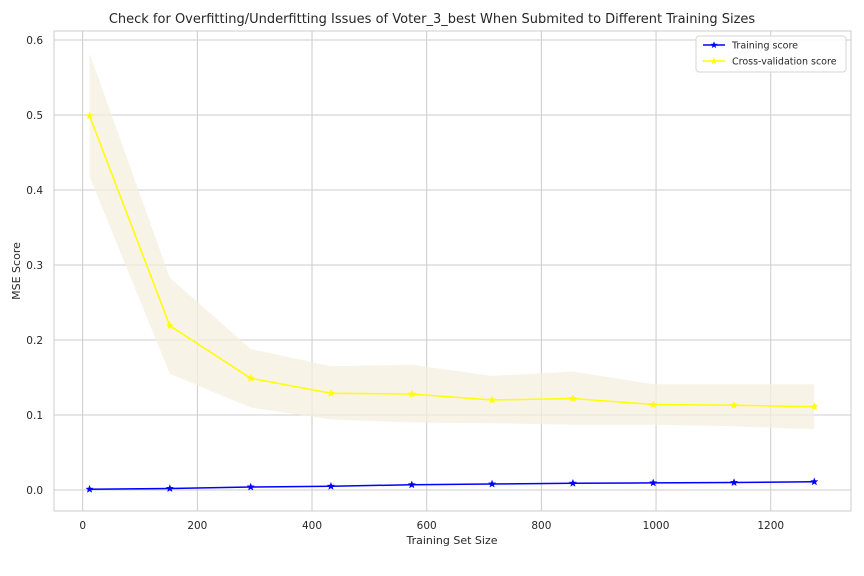 The width and height of the screenshot is (864, 576). I want to click on series-group, so click(452, 485).